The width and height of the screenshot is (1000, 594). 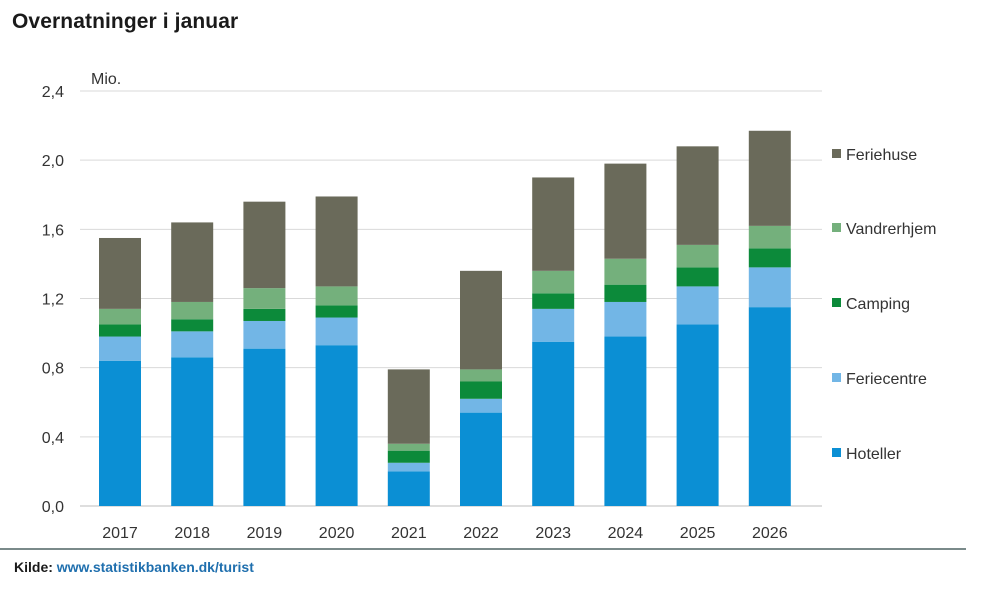 What do you see at coordinates (481, 533) in the screenshot?
I see `x-tick-label: 2022` at bounding box center [481, 533].